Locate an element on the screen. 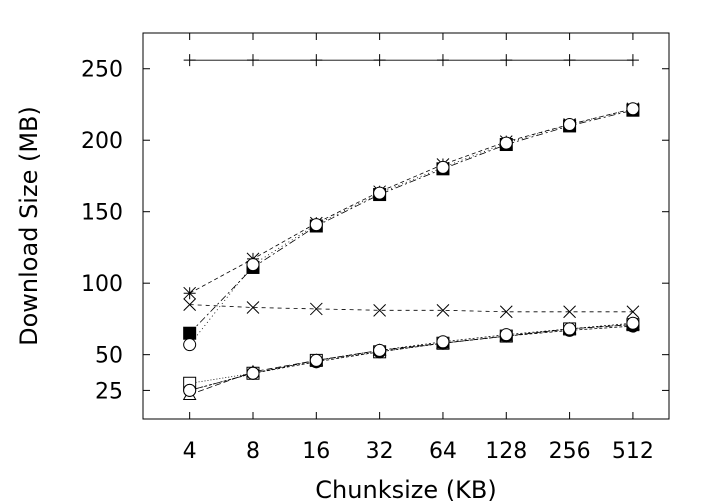  x-tick-label: 16 is located at coordinates (316, 451).